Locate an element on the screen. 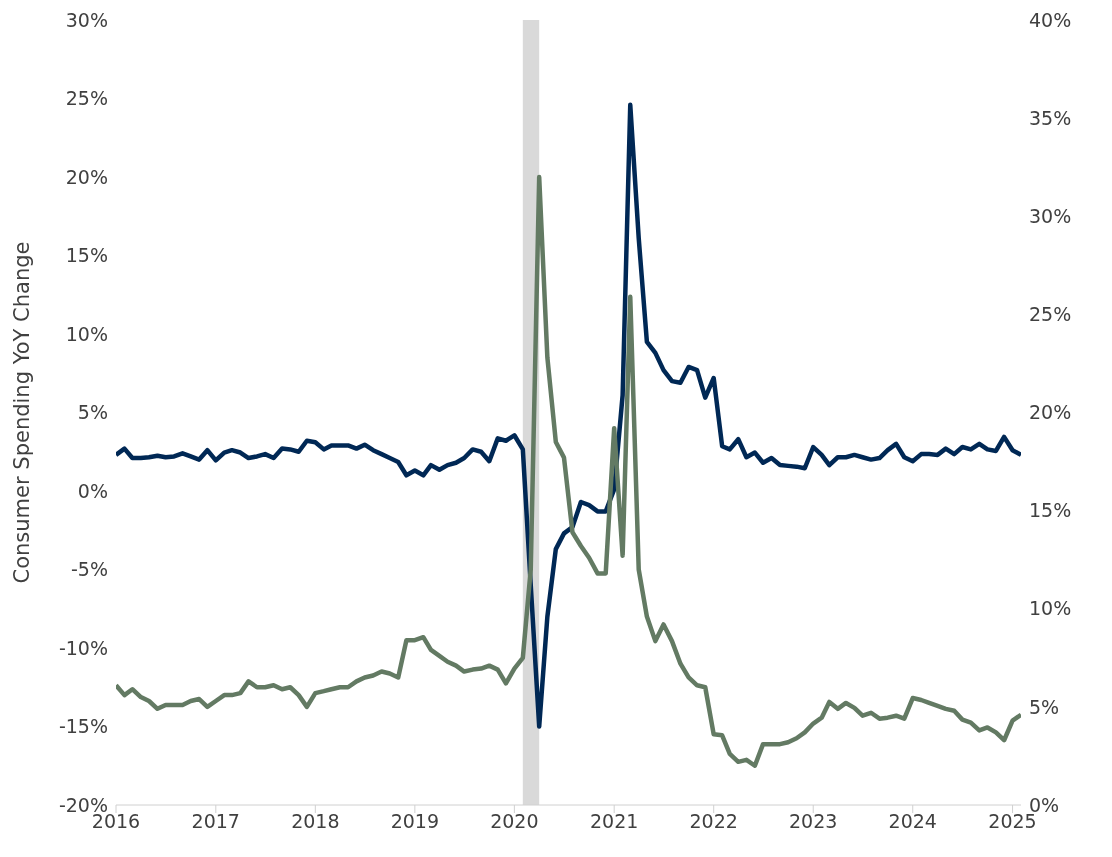  y-tick-label: 10% is located at coordinates (86, 333).